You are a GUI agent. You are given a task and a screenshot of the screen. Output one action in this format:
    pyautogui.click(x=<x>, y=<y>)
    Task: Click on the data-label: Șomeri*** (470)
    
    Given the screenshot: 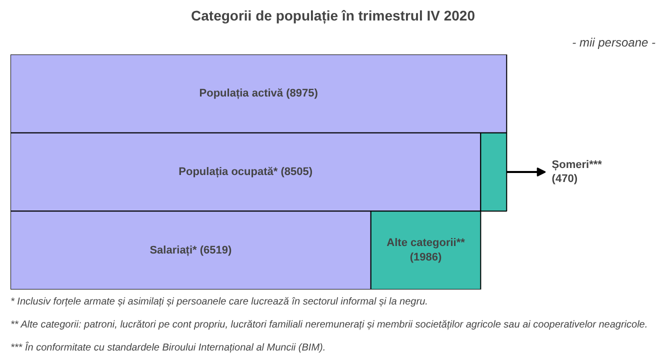 What is the action you would take?
    pyautogui.click(x=577, y=172)
    